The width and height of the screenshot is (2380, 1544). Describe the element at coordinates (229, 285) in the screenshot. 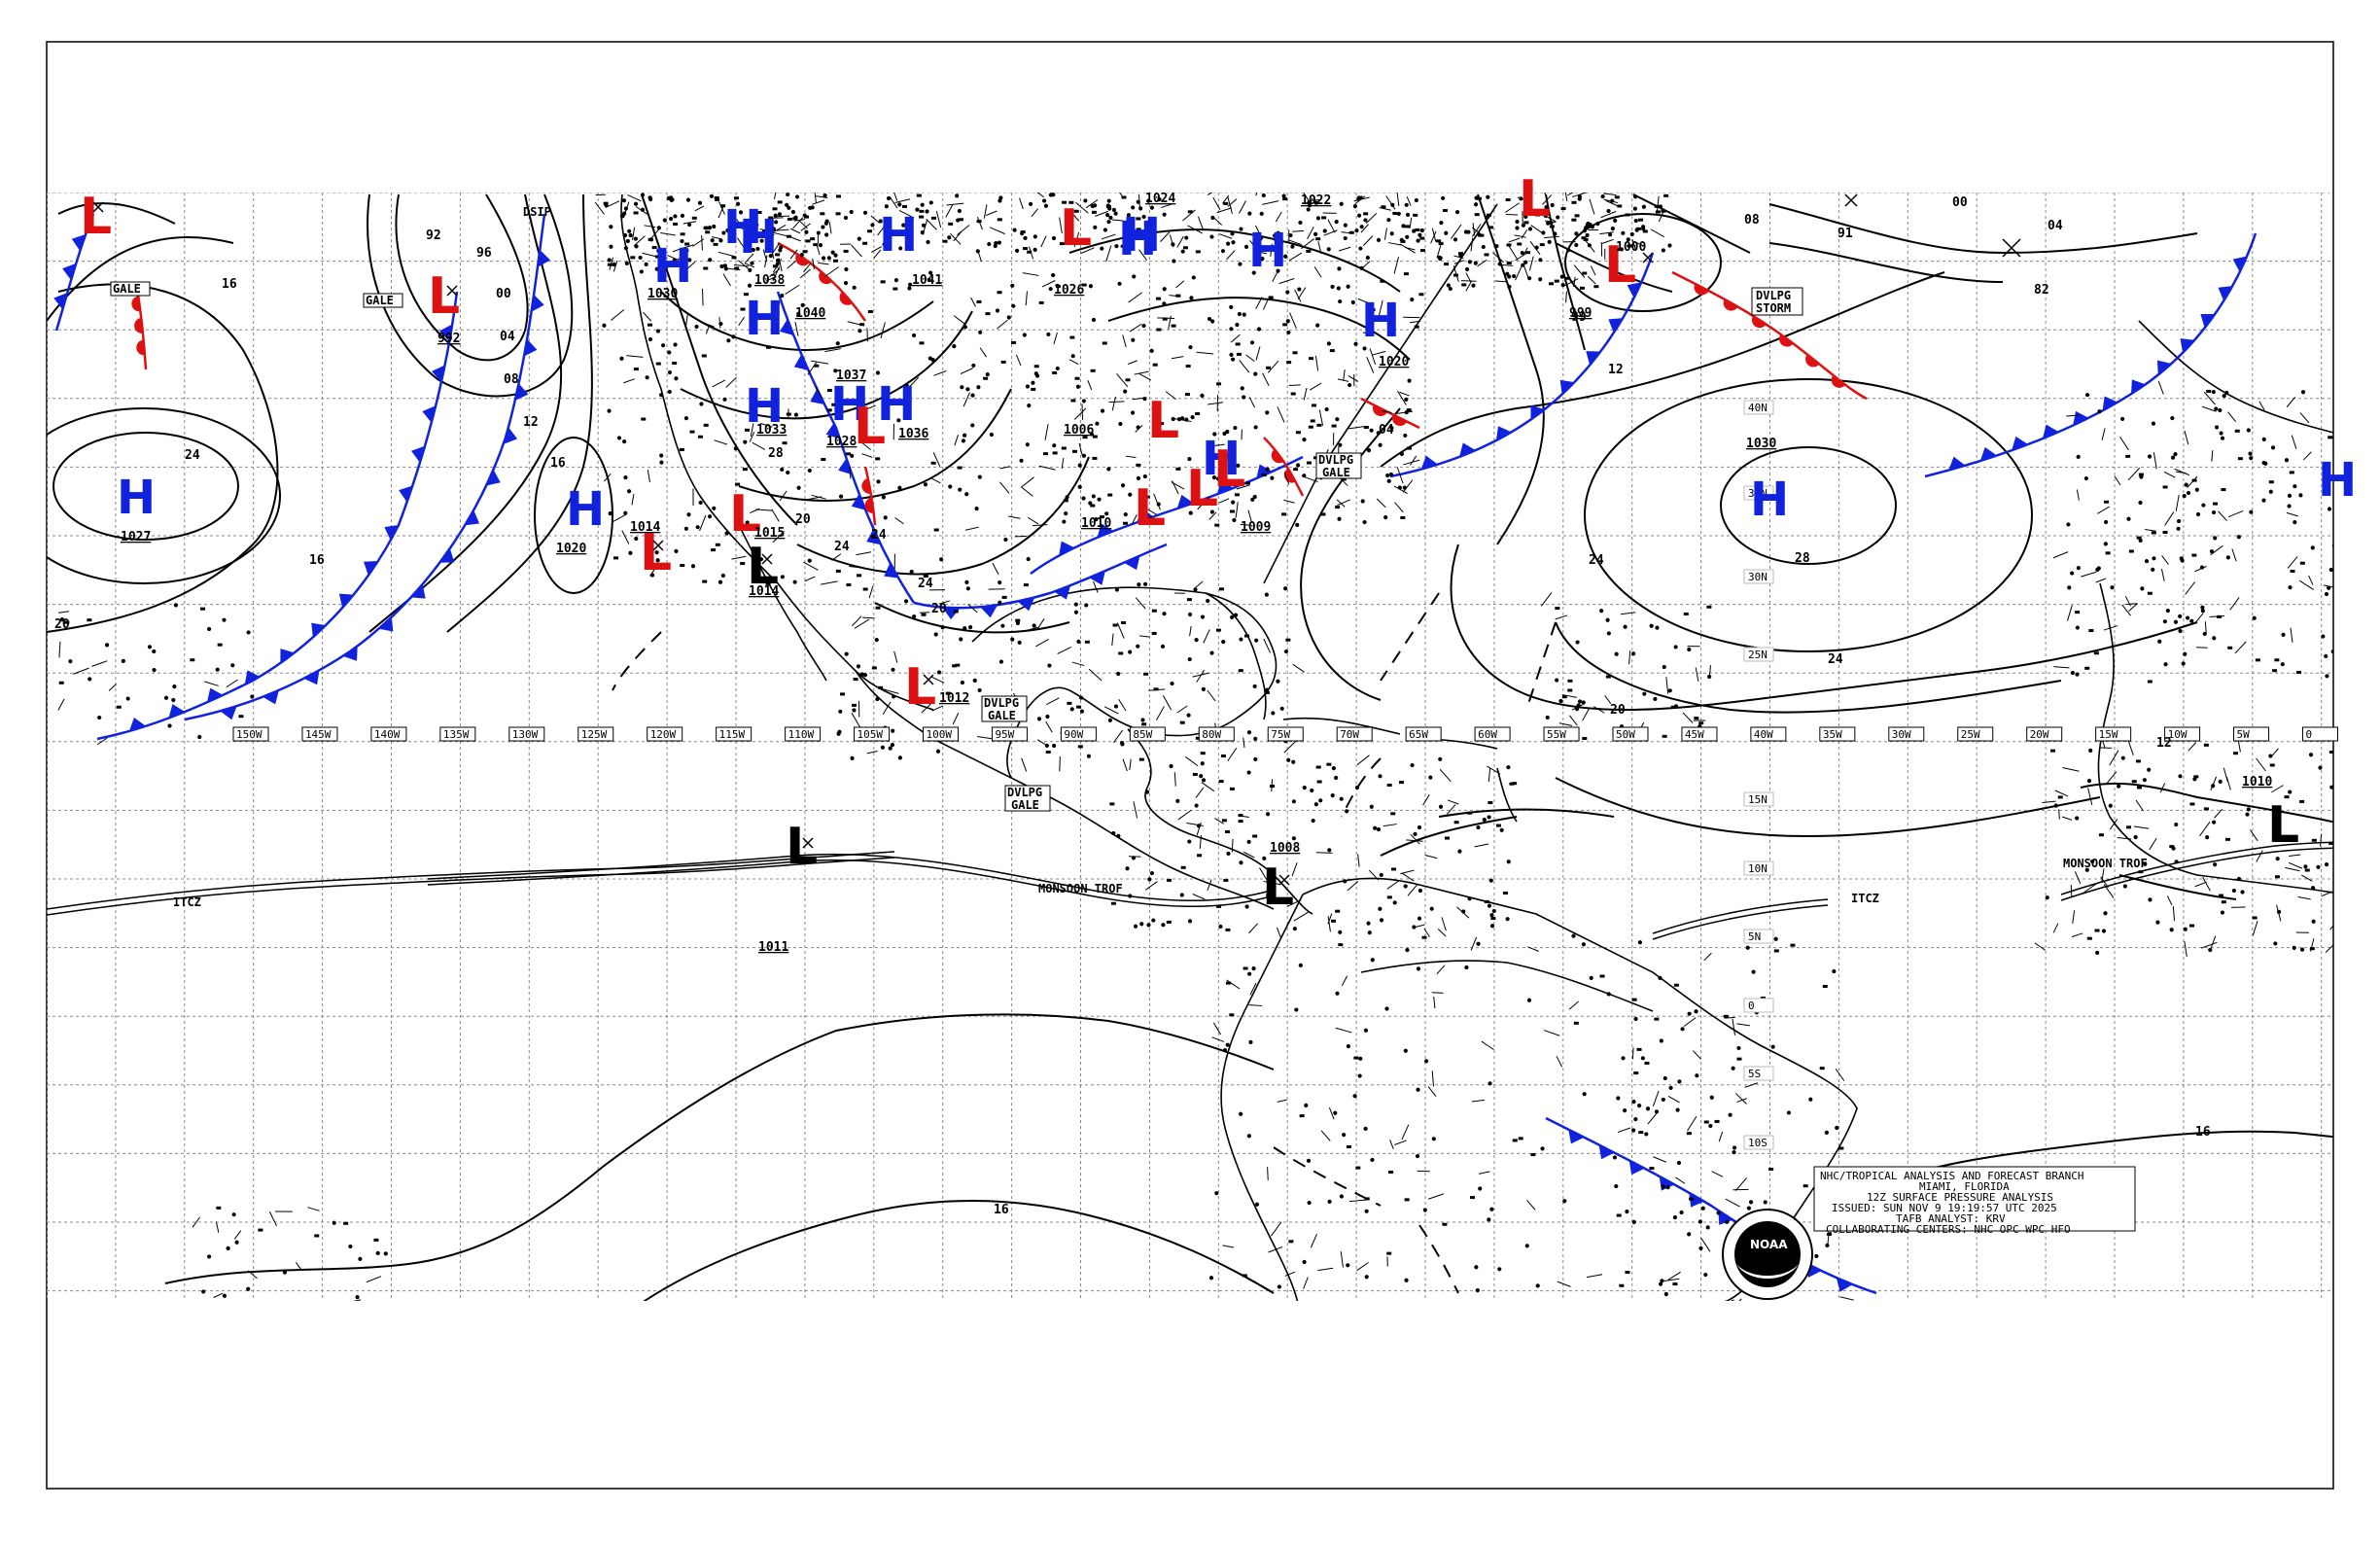

I see `isobar-label: 16` at that location.